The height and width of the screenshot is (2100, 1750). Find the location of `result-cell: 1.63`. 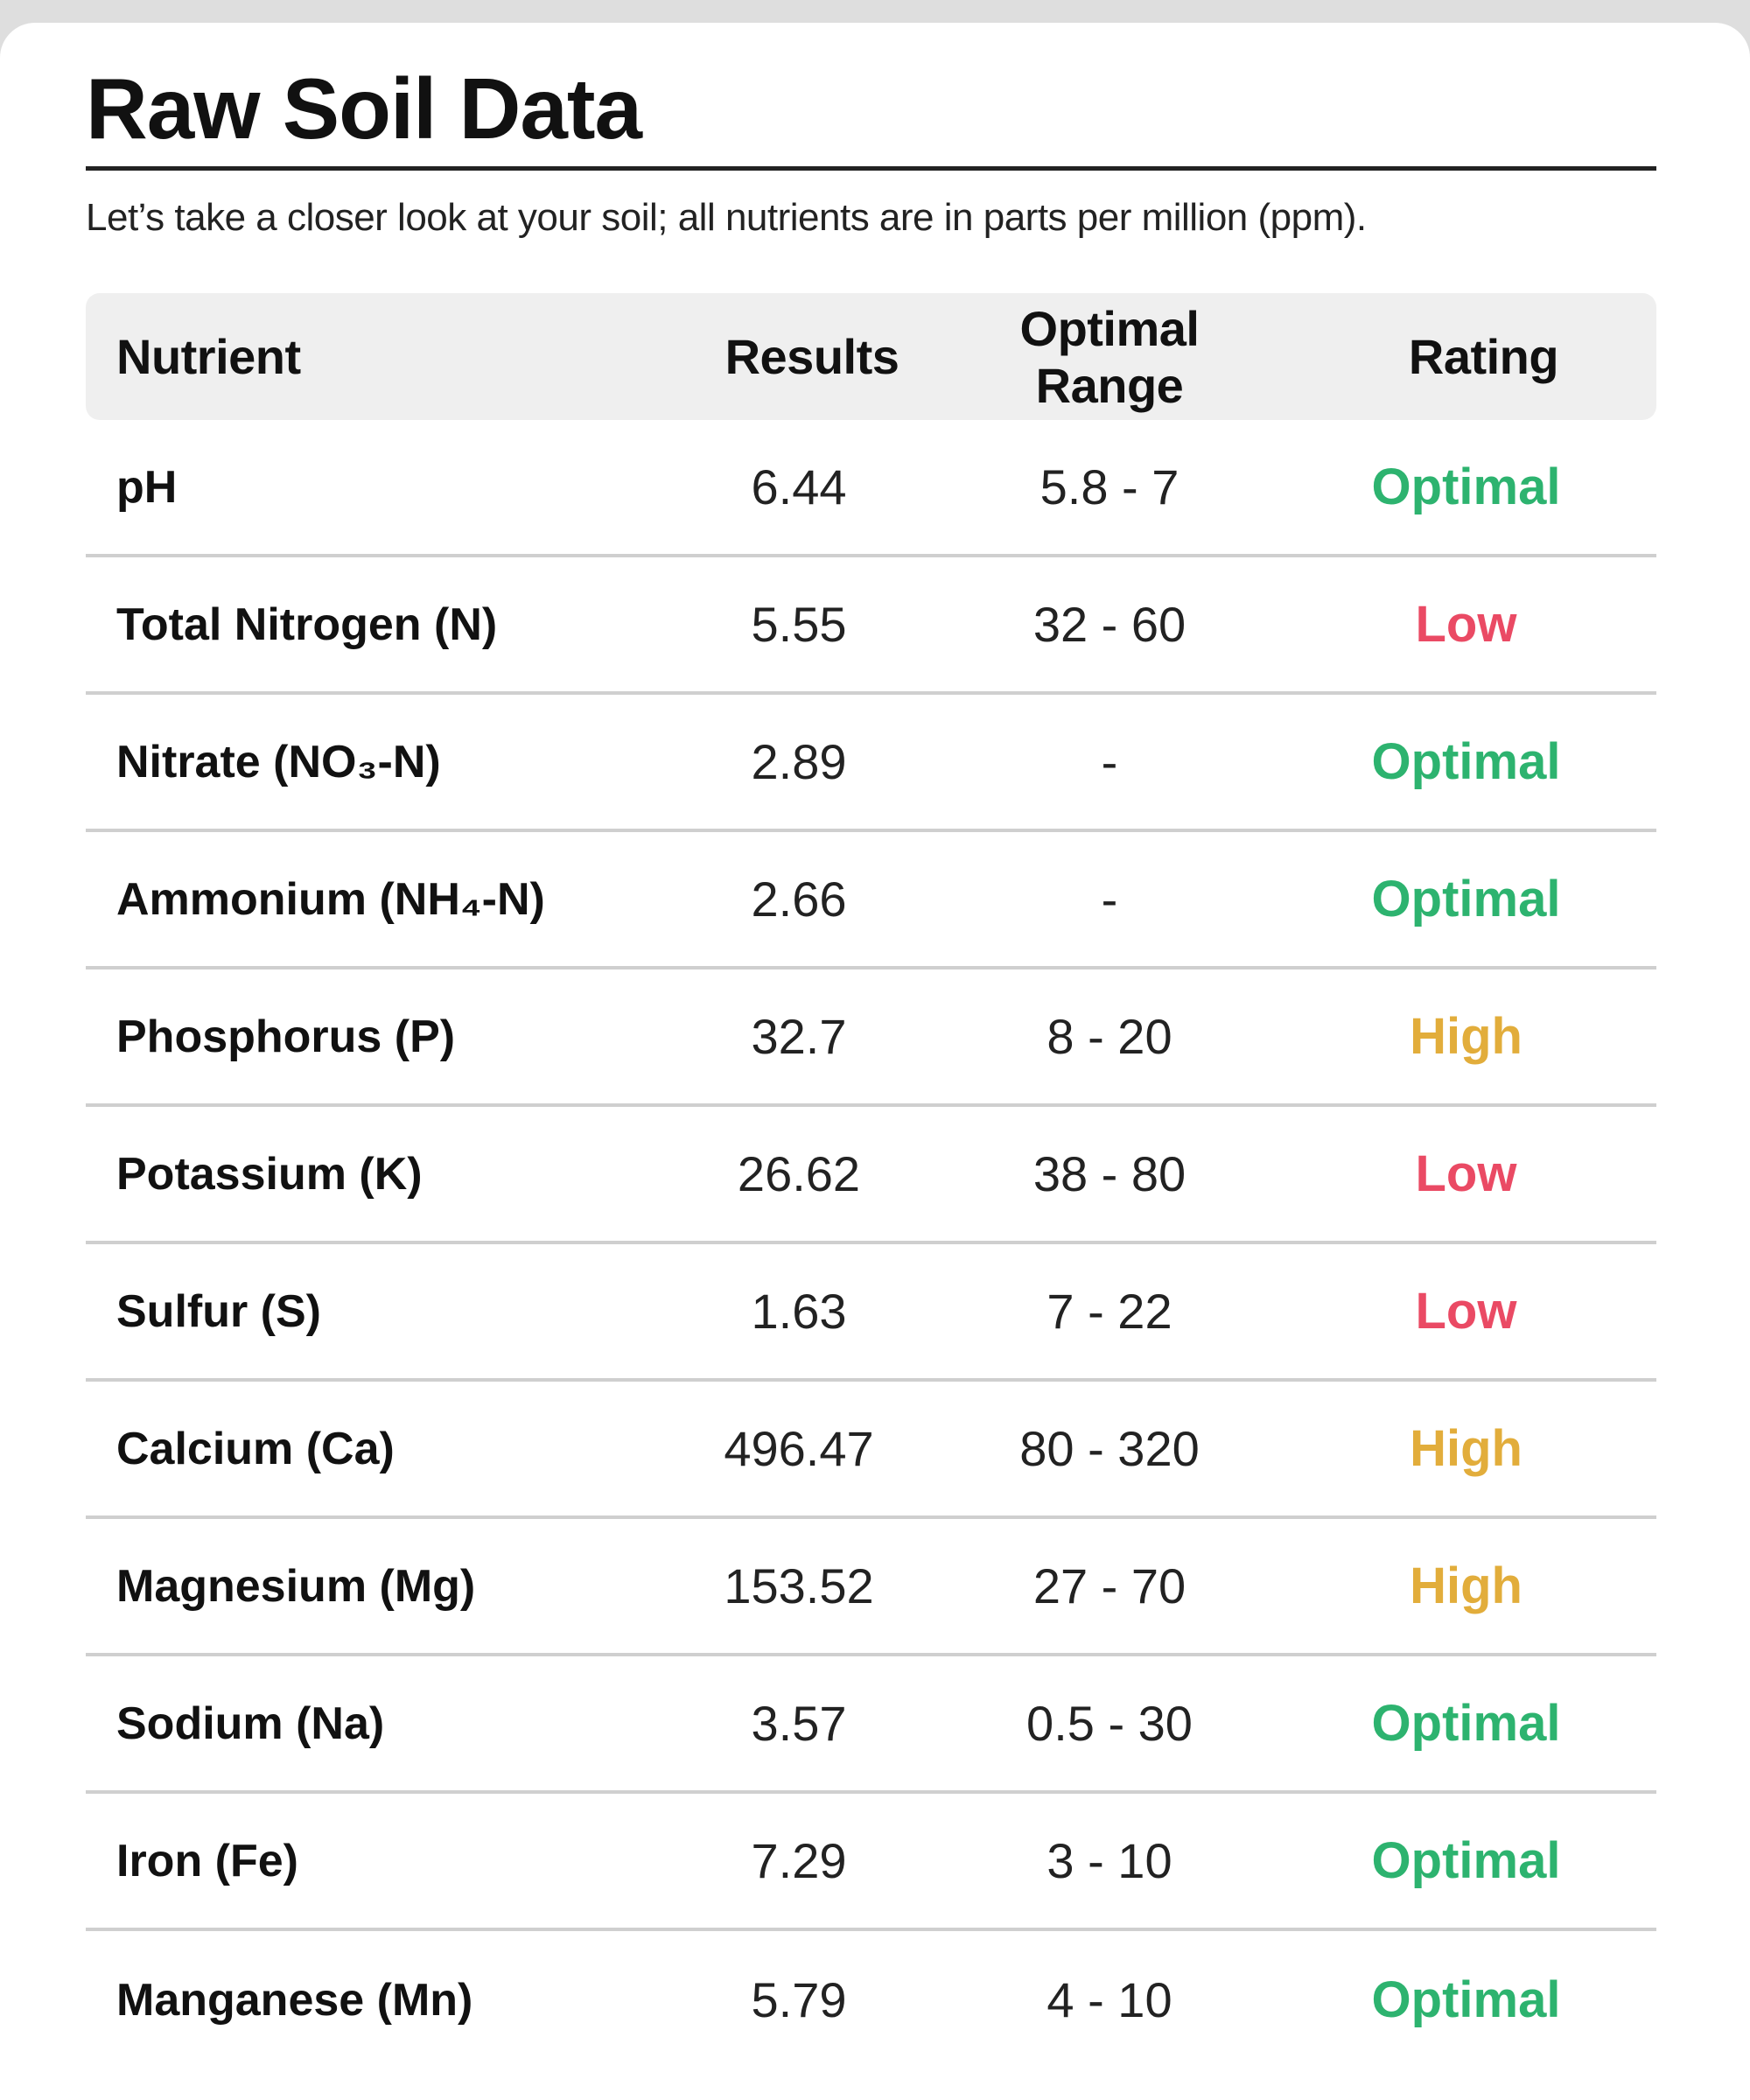

result-cell: 1.63 is located at coordinates (799, 1311).